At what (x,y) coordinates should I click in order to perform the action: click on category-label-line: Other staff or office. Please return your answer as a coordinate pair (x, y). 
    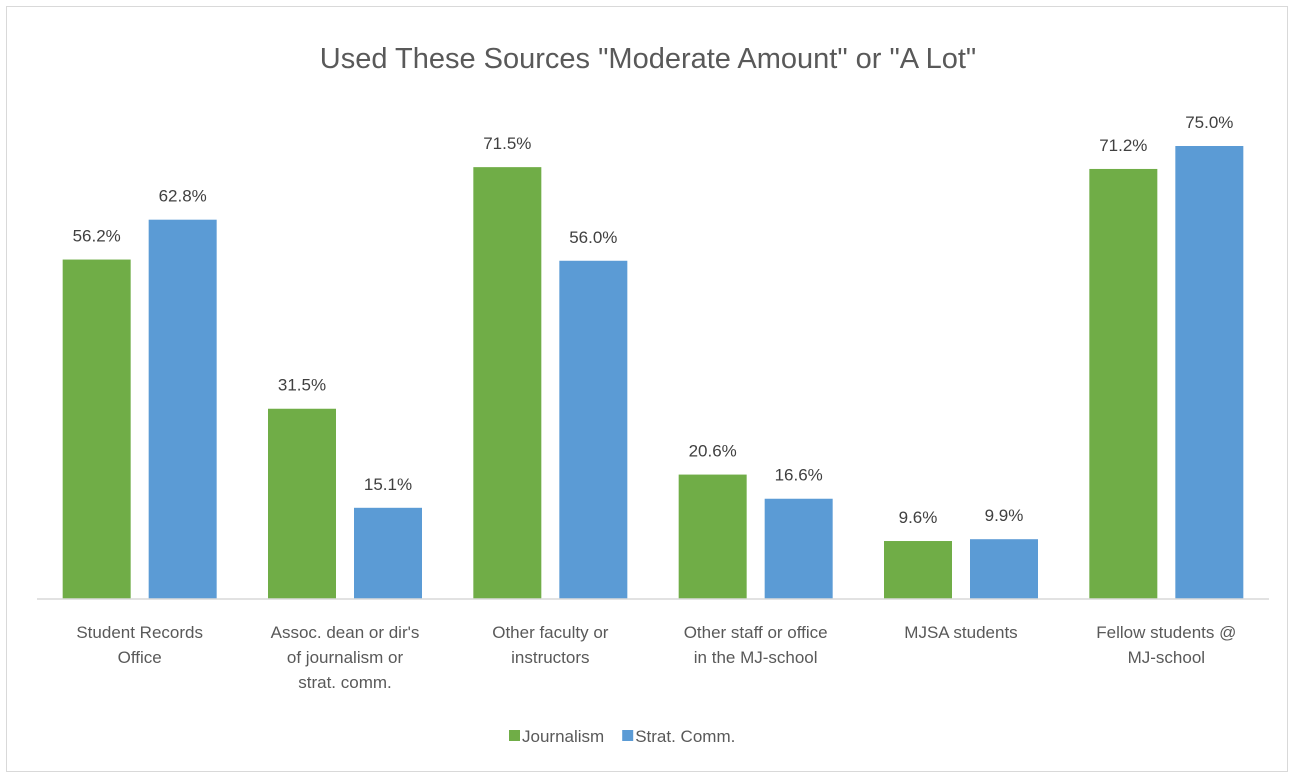
    Looking at the image, I should click on (756, 632).